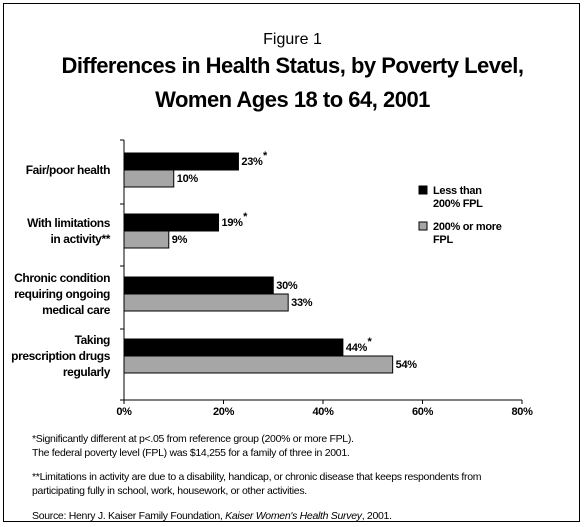  Describe the element at coordinates (245, 217) in the screenshot. I see `significance-mark-1: *` at that location.